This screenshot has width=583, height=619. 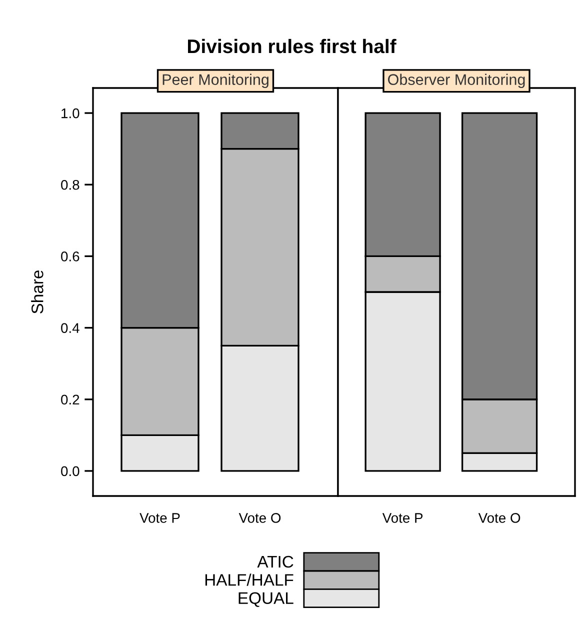 I want to click on y-tick-label: 0.0, so click(x=70, y=471).